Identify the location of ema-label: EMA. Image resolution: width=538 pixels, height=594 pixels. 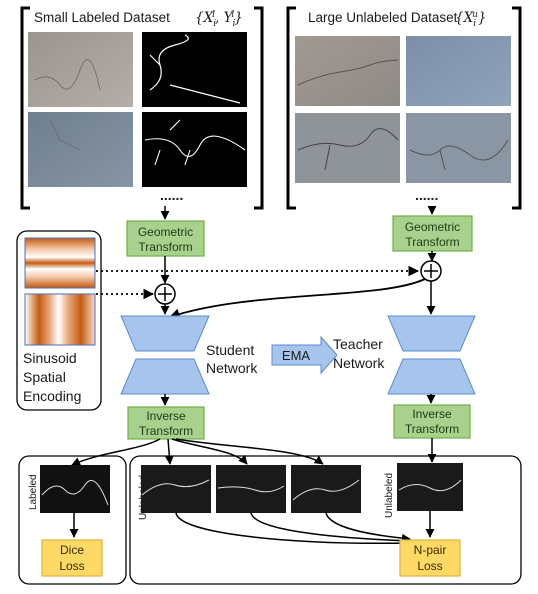
(296, 355).